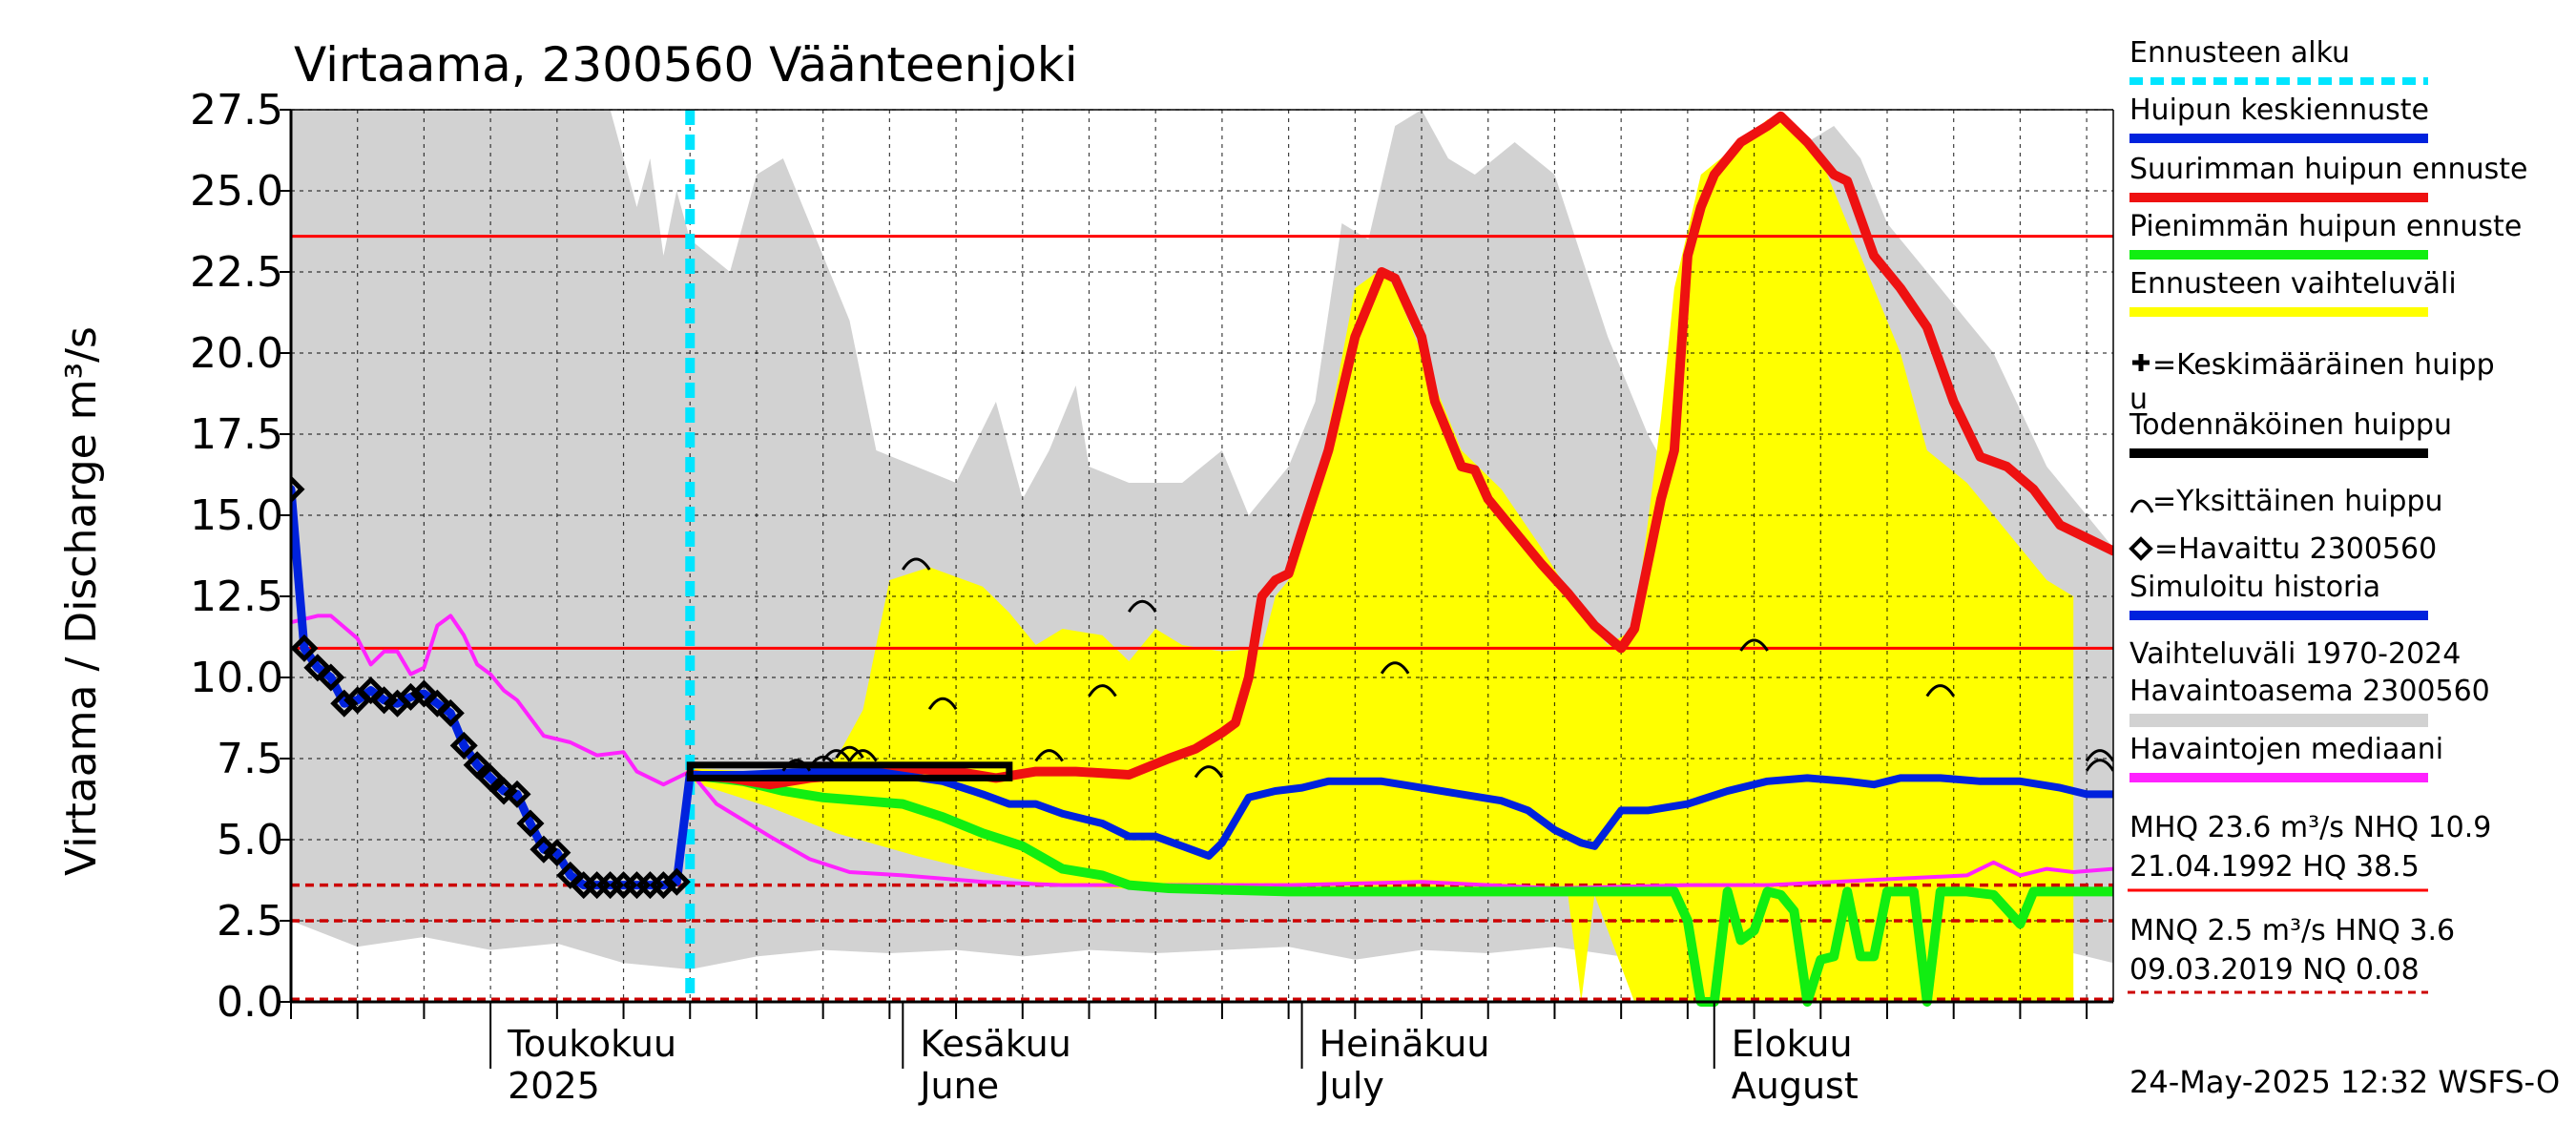 The image size is (2576, 1145). What do you see at coordinates (995, 1044) in the screenshot?
I see `x-month-label: Kesäkuu` at bounding box center [995, 1044].